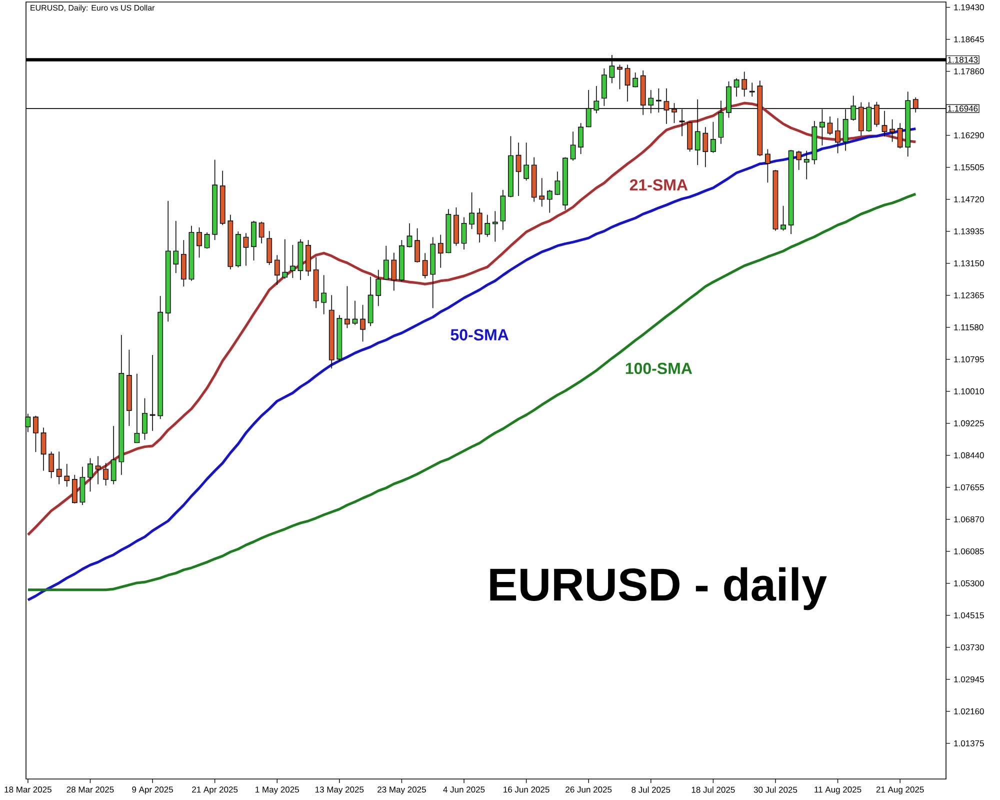 Image resolution: width=1000 pixels, height=800 pixels. I want to click on y-tick-label: 1.01375, so click(969, 743).